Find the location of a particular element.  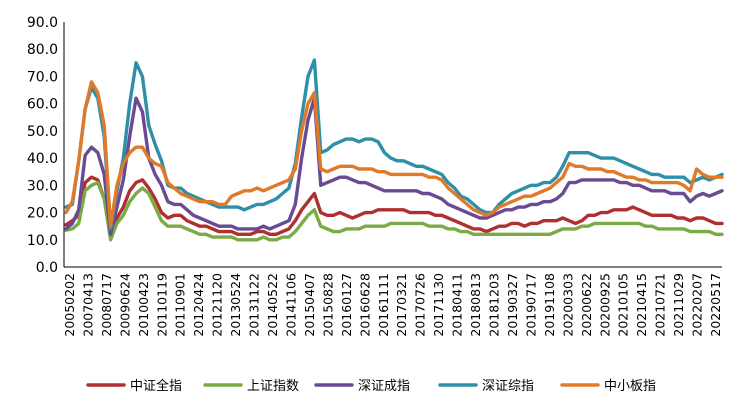

x-tick-label: 20191108 is located at coordinates (549, 305).